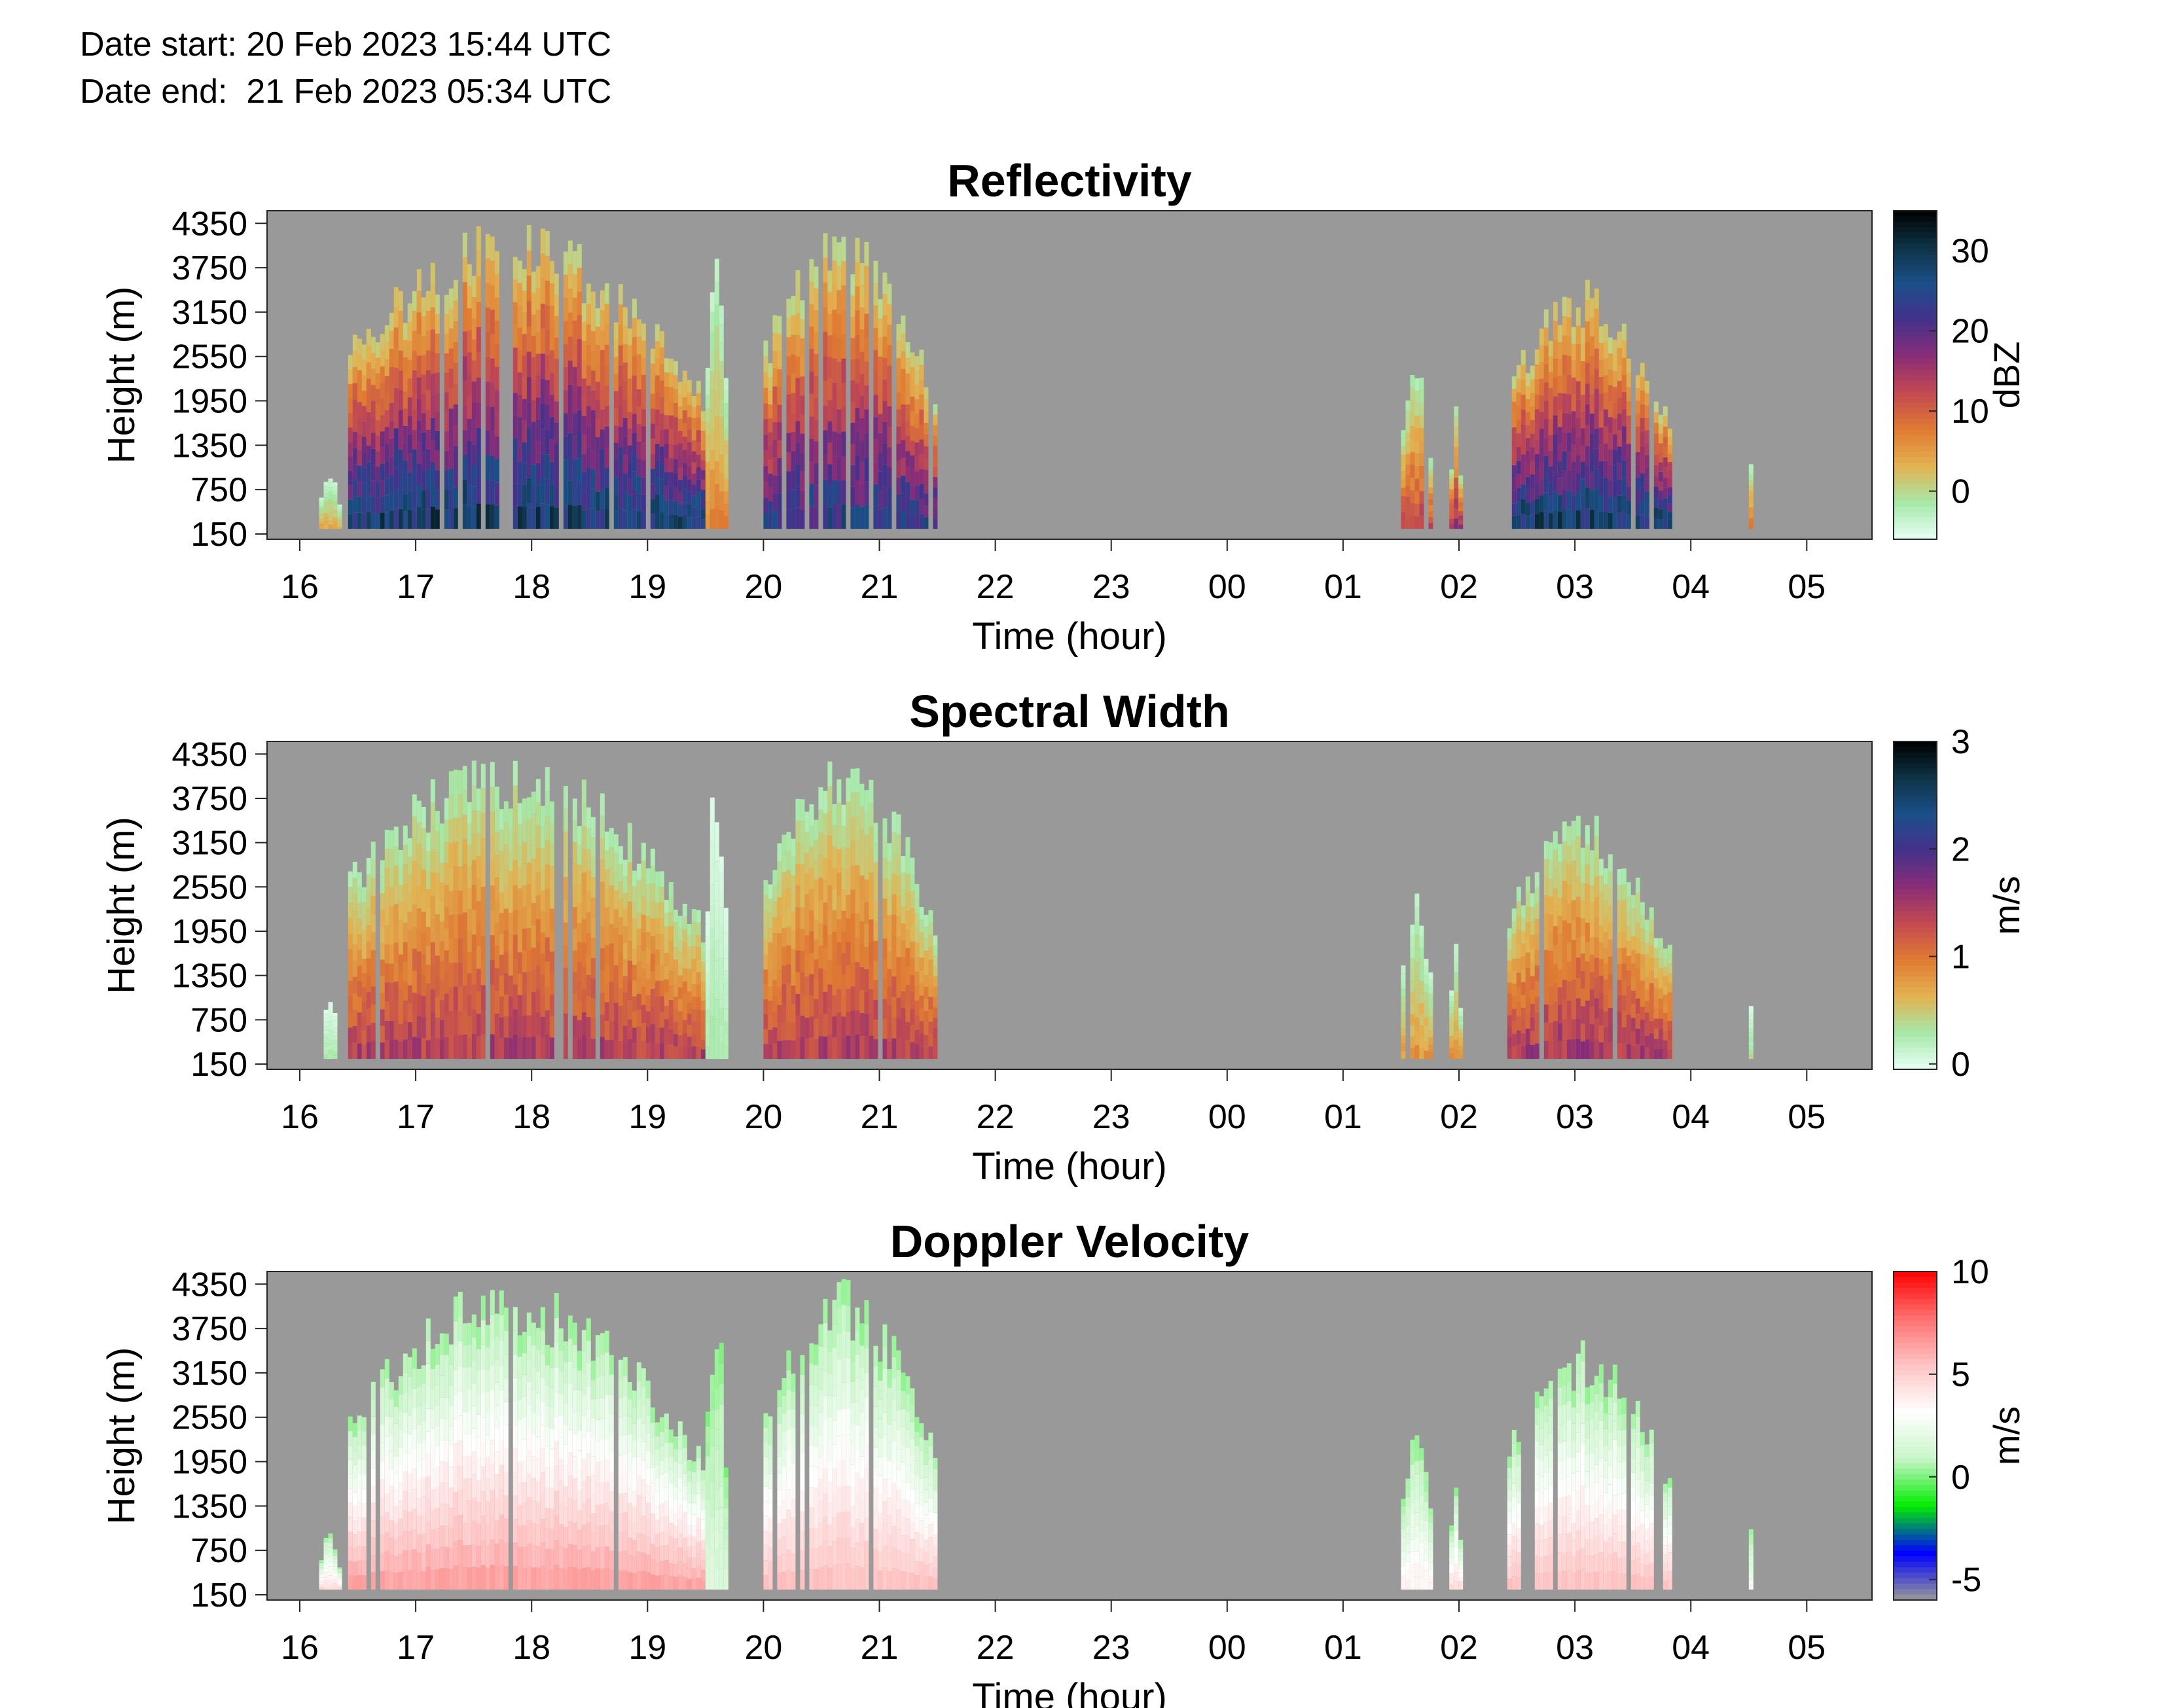 This screenshot has width=2160, height=1708. What do you see at coordinates (1227, 587) in the screenshot?
I see `x-tick-label: 00` at bounding box center [1227, 587].